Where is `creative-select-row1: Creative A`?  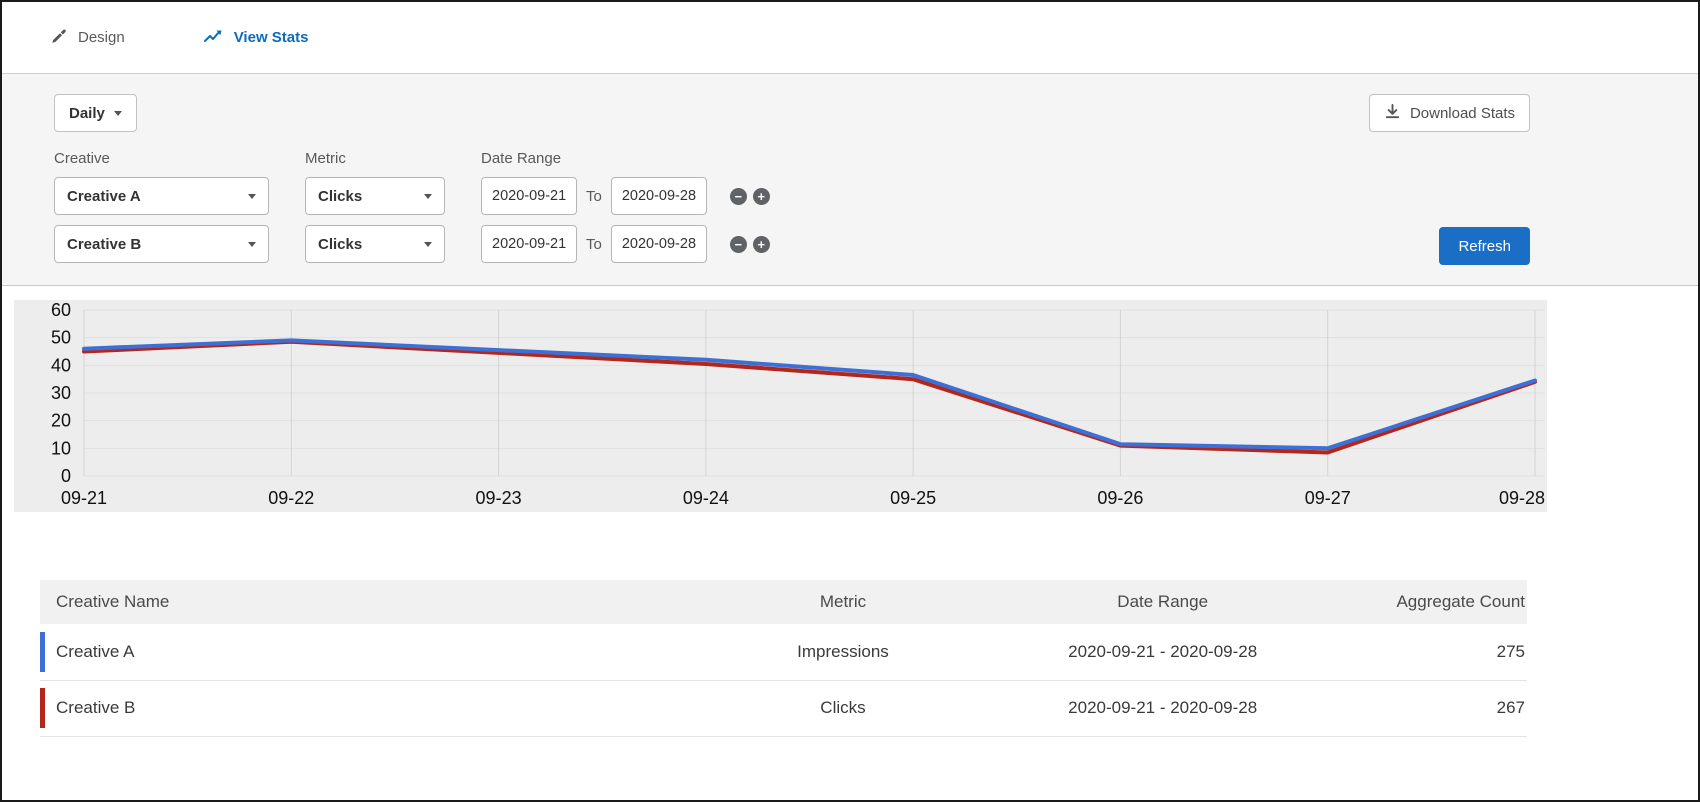
creative-select-row1: Creative A is located at coordinates (161, 196).